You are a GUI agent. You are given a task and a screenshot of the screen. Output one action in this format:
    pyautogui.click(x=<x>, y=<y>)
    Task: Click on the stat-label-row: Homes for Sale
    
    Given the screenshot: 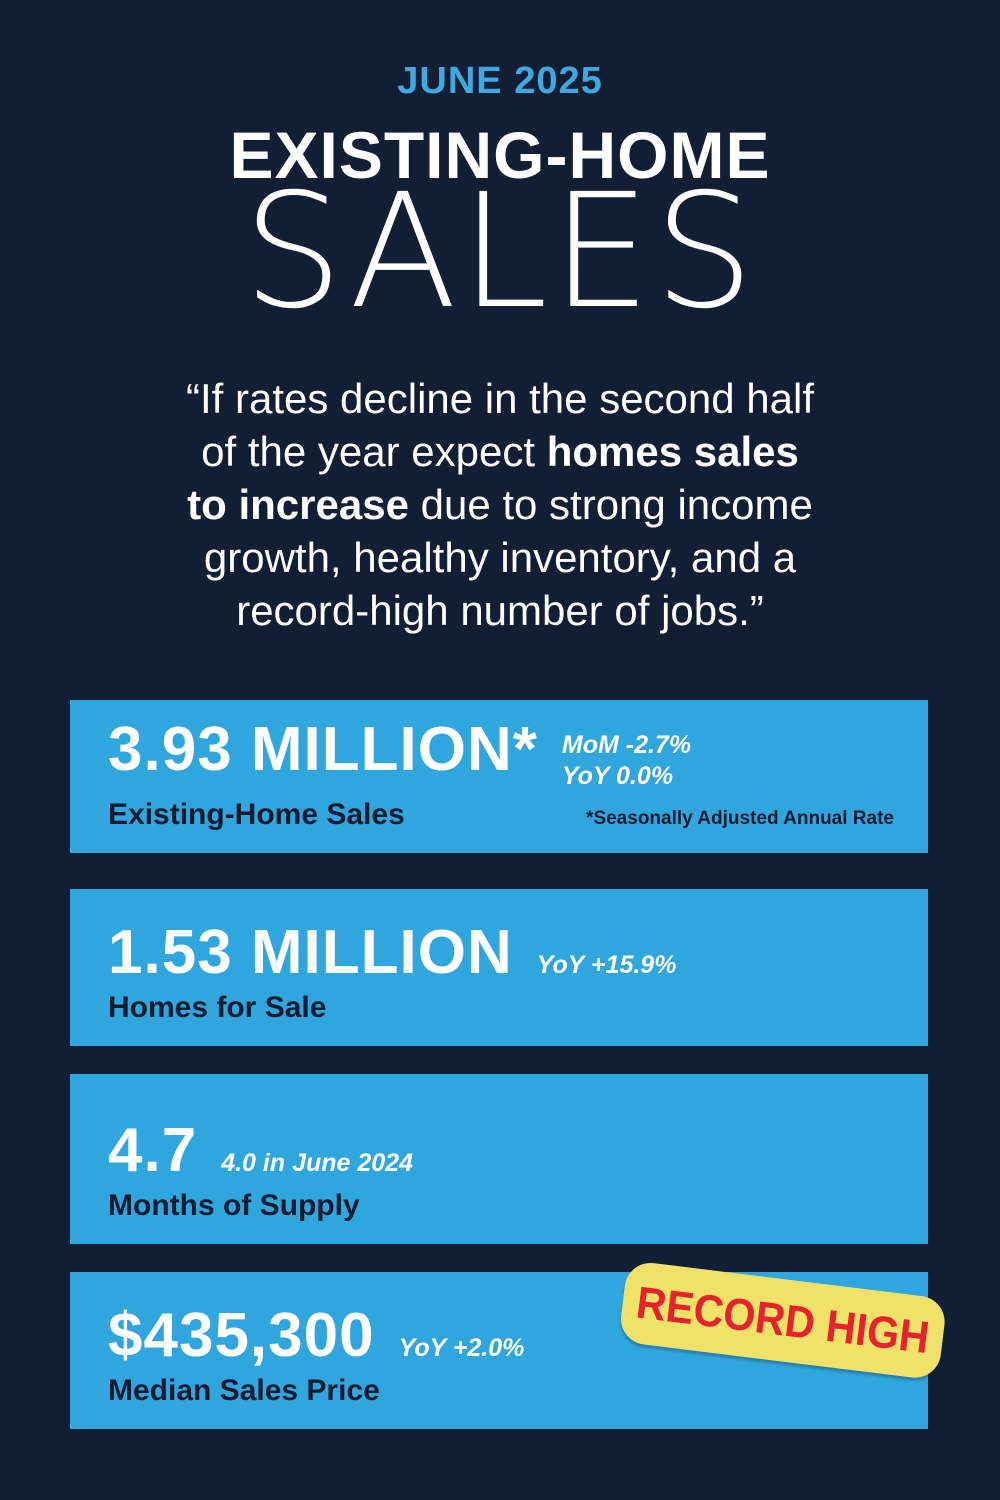 What is the action you would take?
    pyautogui.click(x=501, y=1008)
    